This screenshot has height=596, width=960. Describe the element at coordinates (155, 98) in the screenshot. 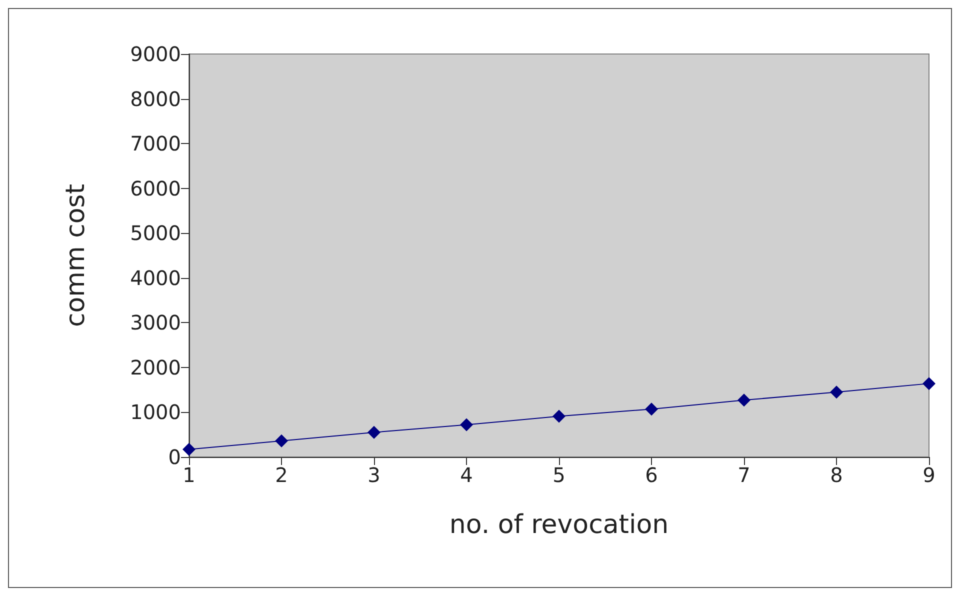

I see `y-tick-label: 8000` at that location.